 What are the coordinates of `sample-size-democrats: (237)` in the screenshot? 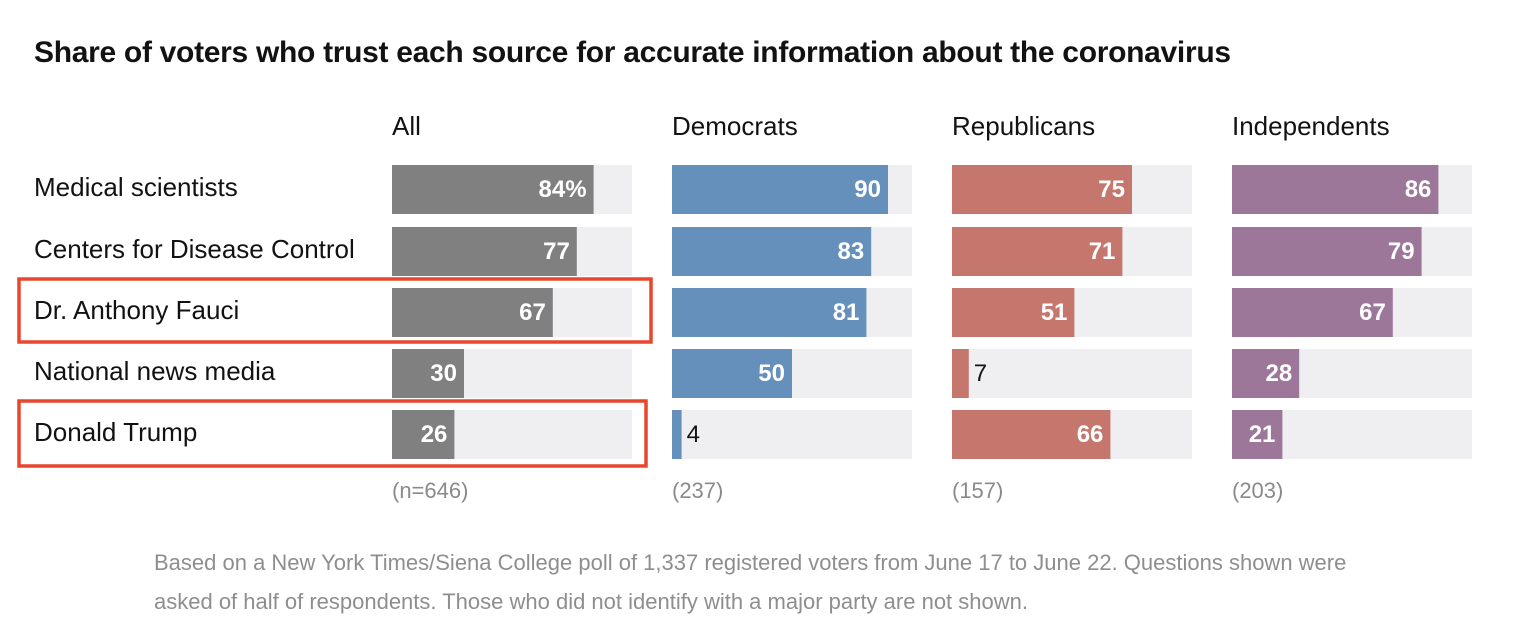 It's located at (697, 490).